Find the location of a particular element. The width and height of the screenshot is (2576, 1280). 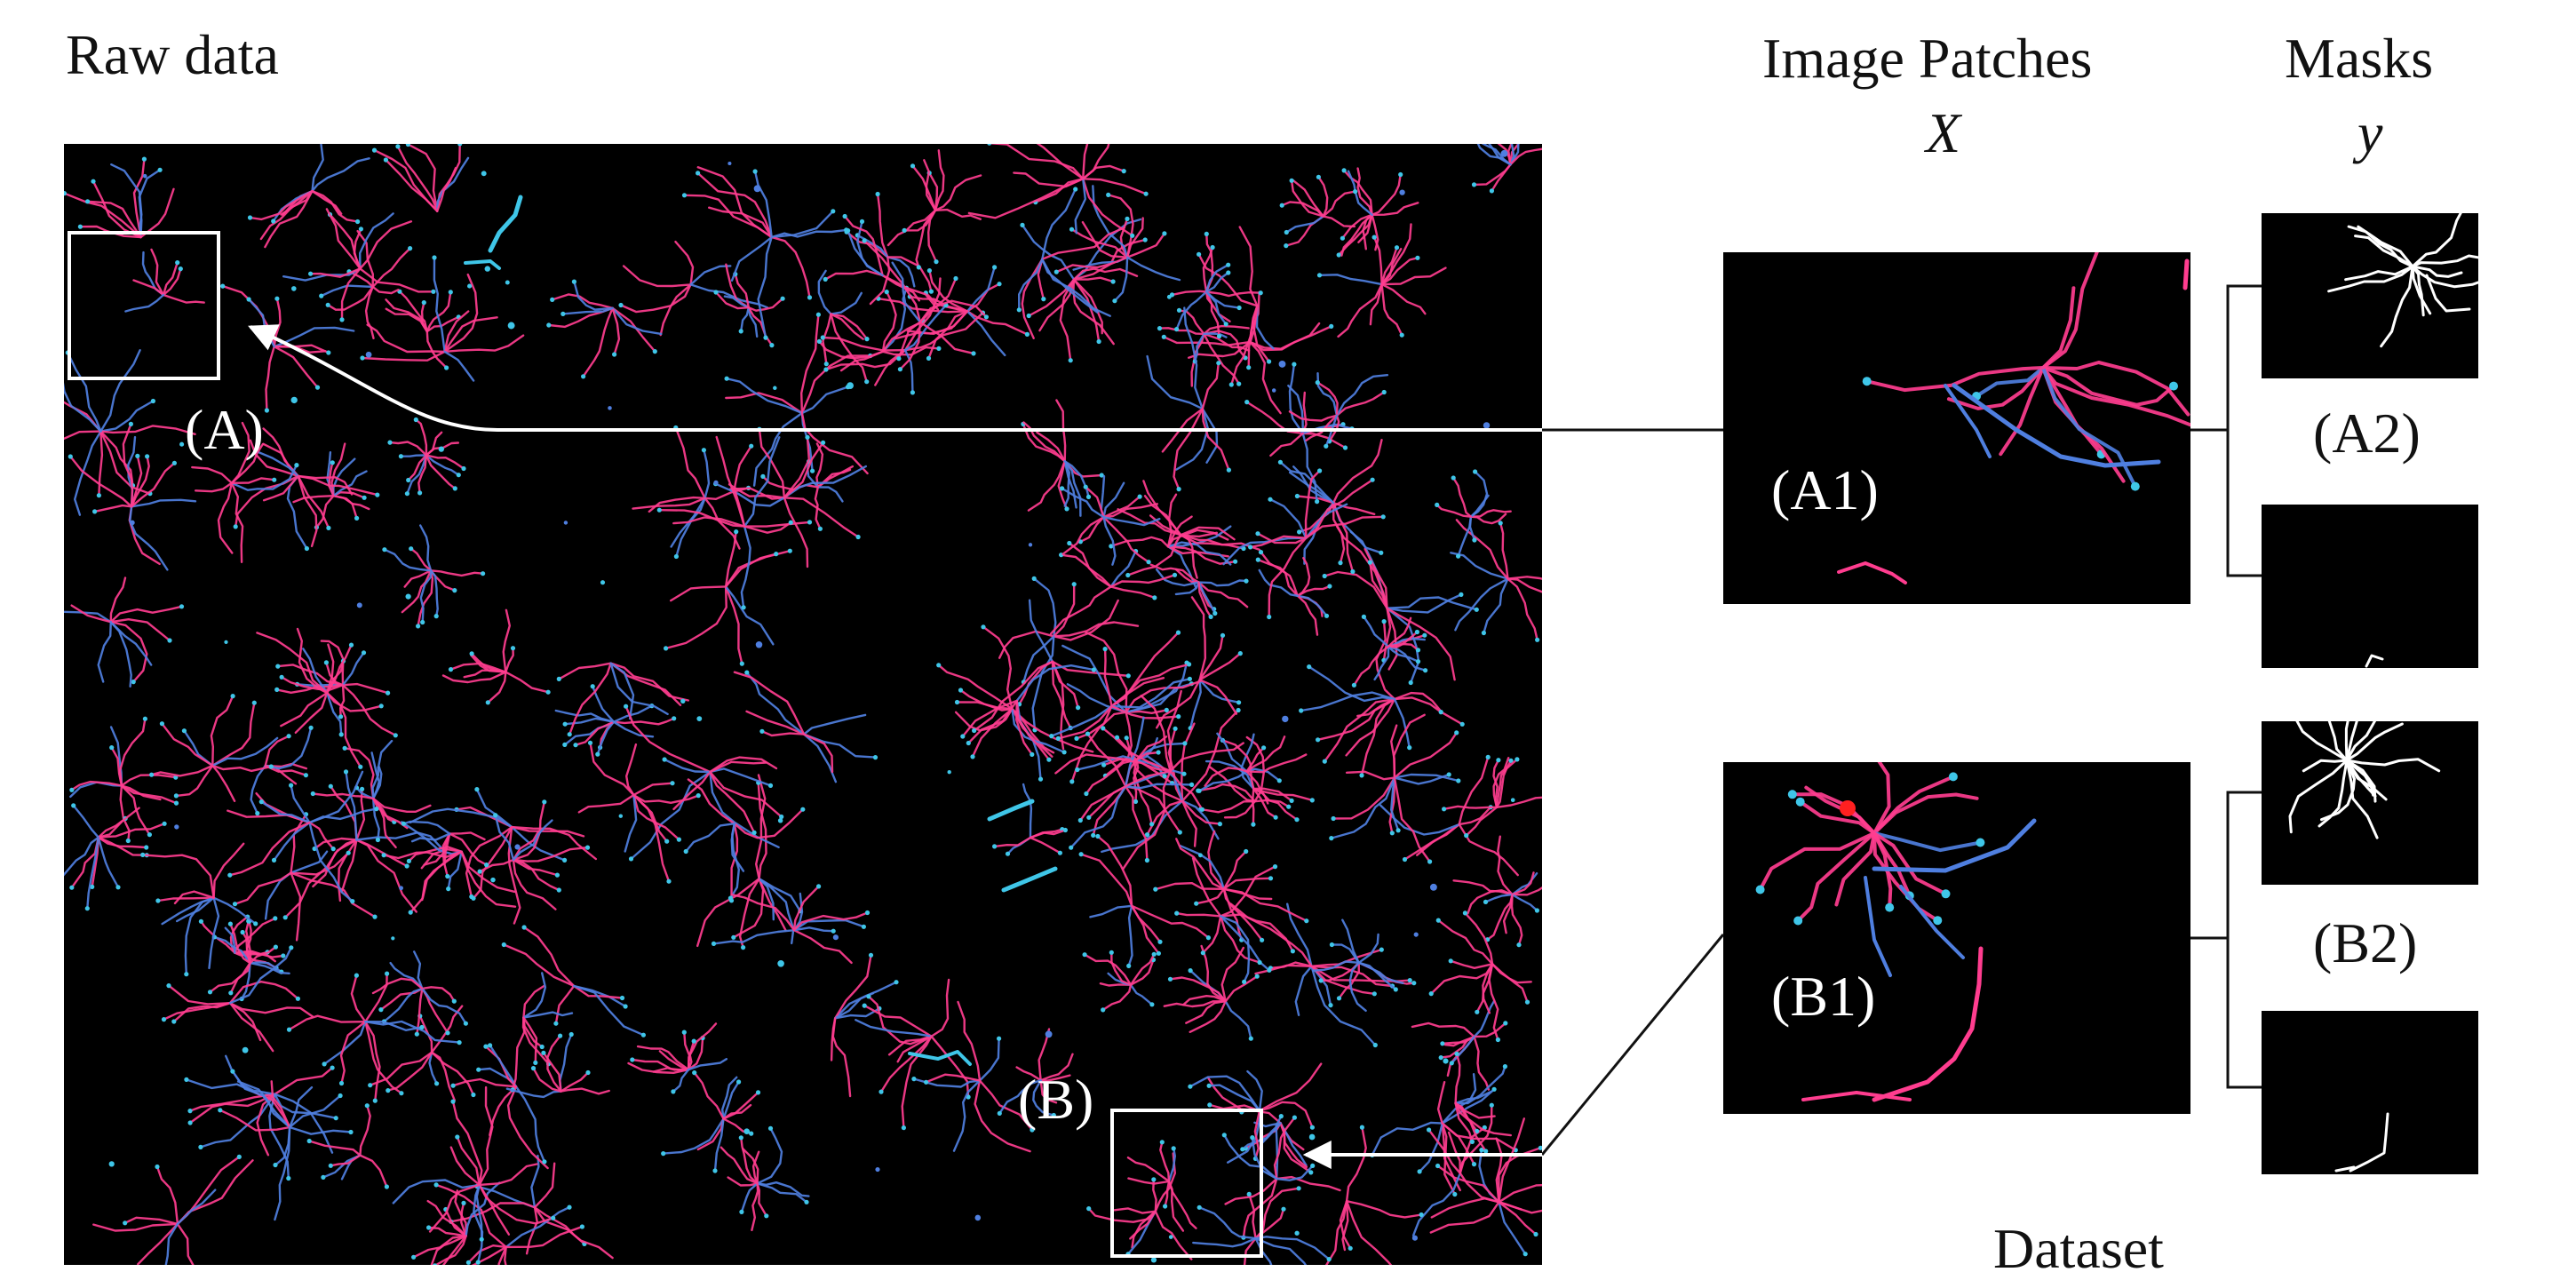

arrow-to-region-a is located at coordinates (895, 378).